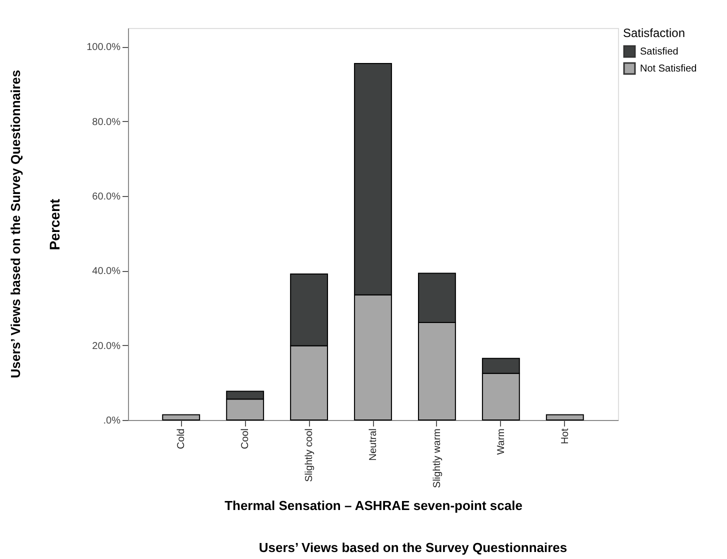  I want to click on legend-title: Satisfaction, so click(654, 33).